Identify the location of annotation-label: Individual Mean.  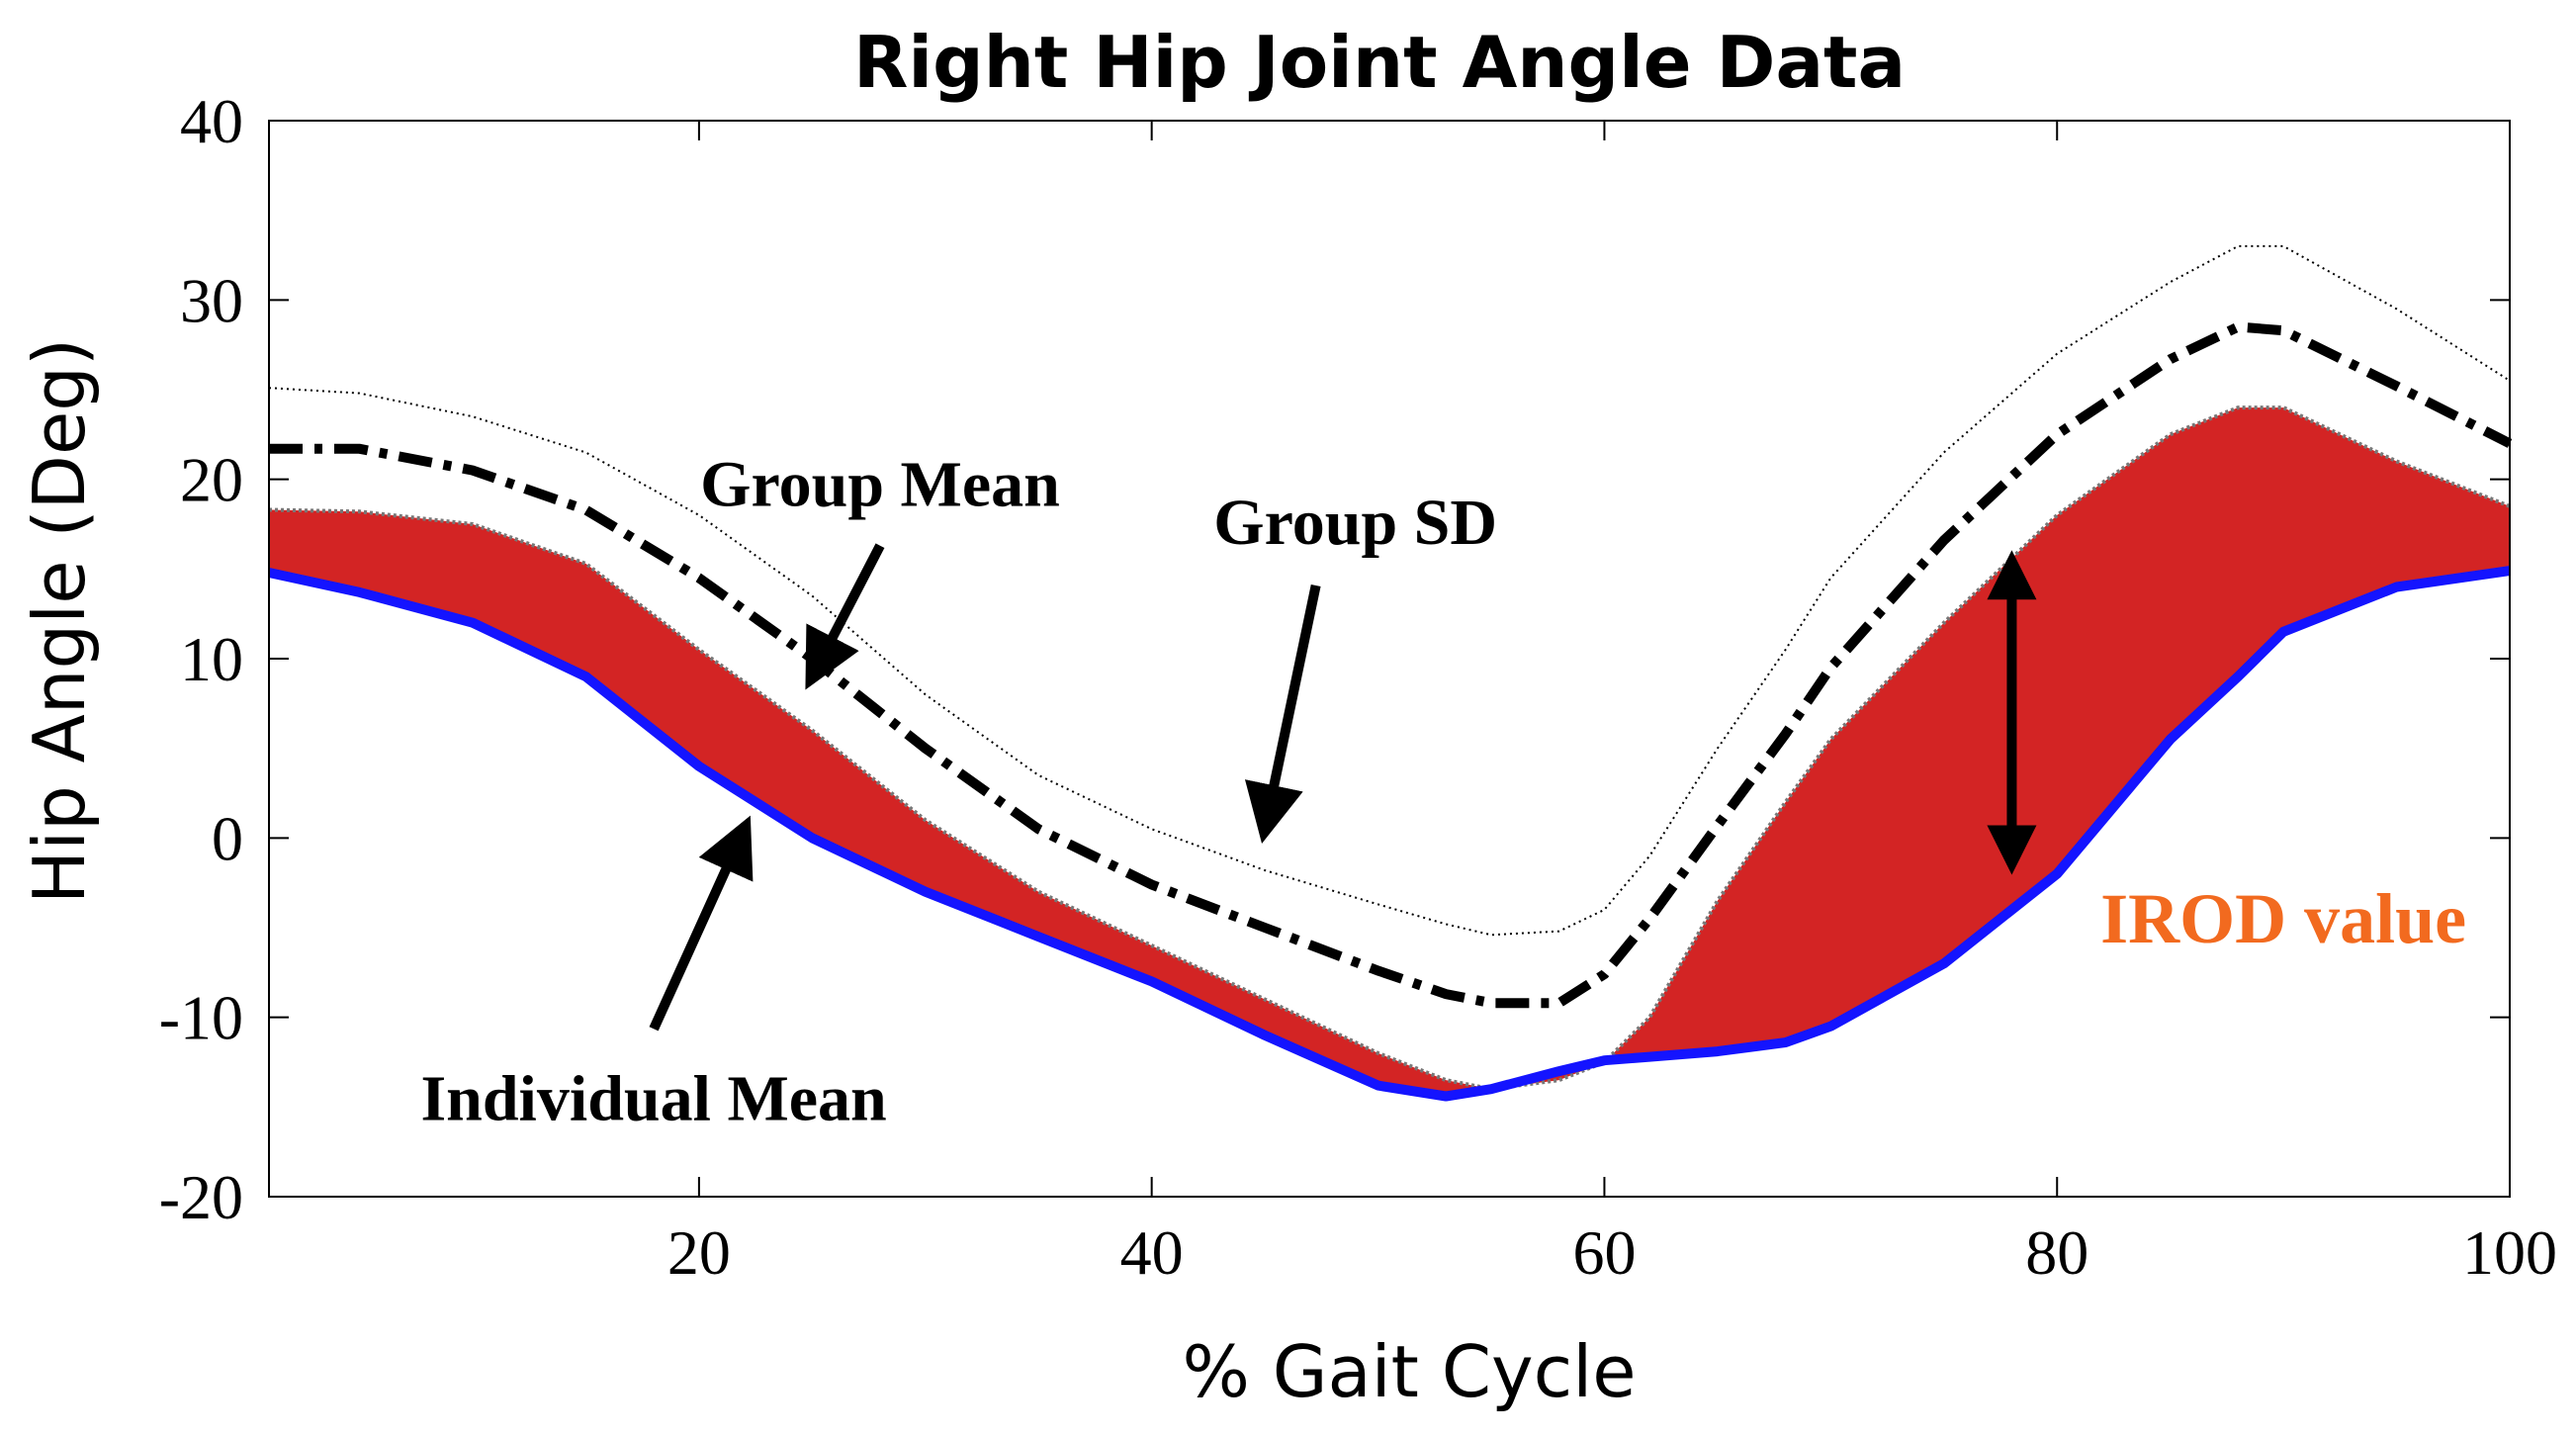
(653, 1098).